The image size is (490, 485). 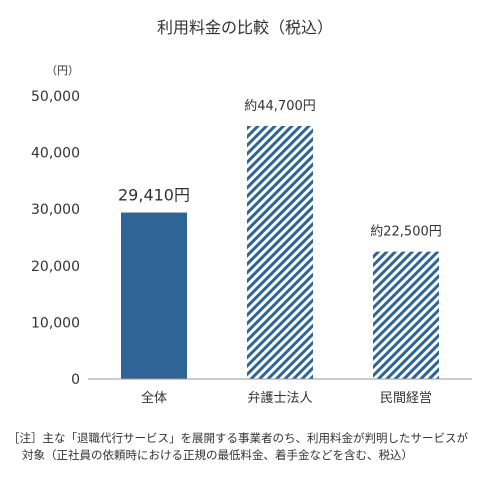 I want to click on y-tick-label: 30,000, so click(x=55, y=210).